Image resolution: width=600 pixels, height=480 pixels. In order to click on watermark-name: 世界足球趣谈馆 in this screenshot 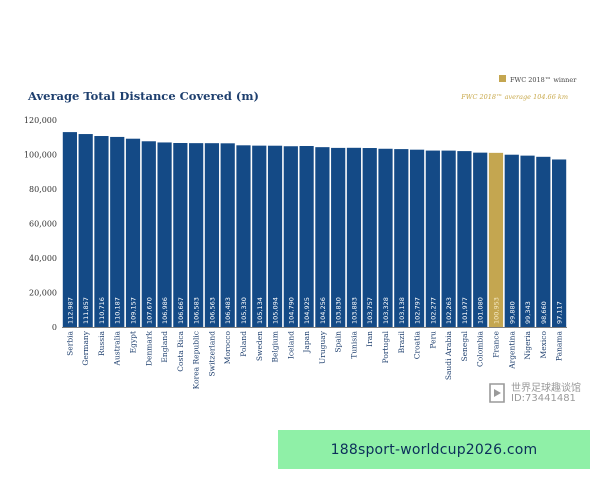, I will do `click(546, 388)`.